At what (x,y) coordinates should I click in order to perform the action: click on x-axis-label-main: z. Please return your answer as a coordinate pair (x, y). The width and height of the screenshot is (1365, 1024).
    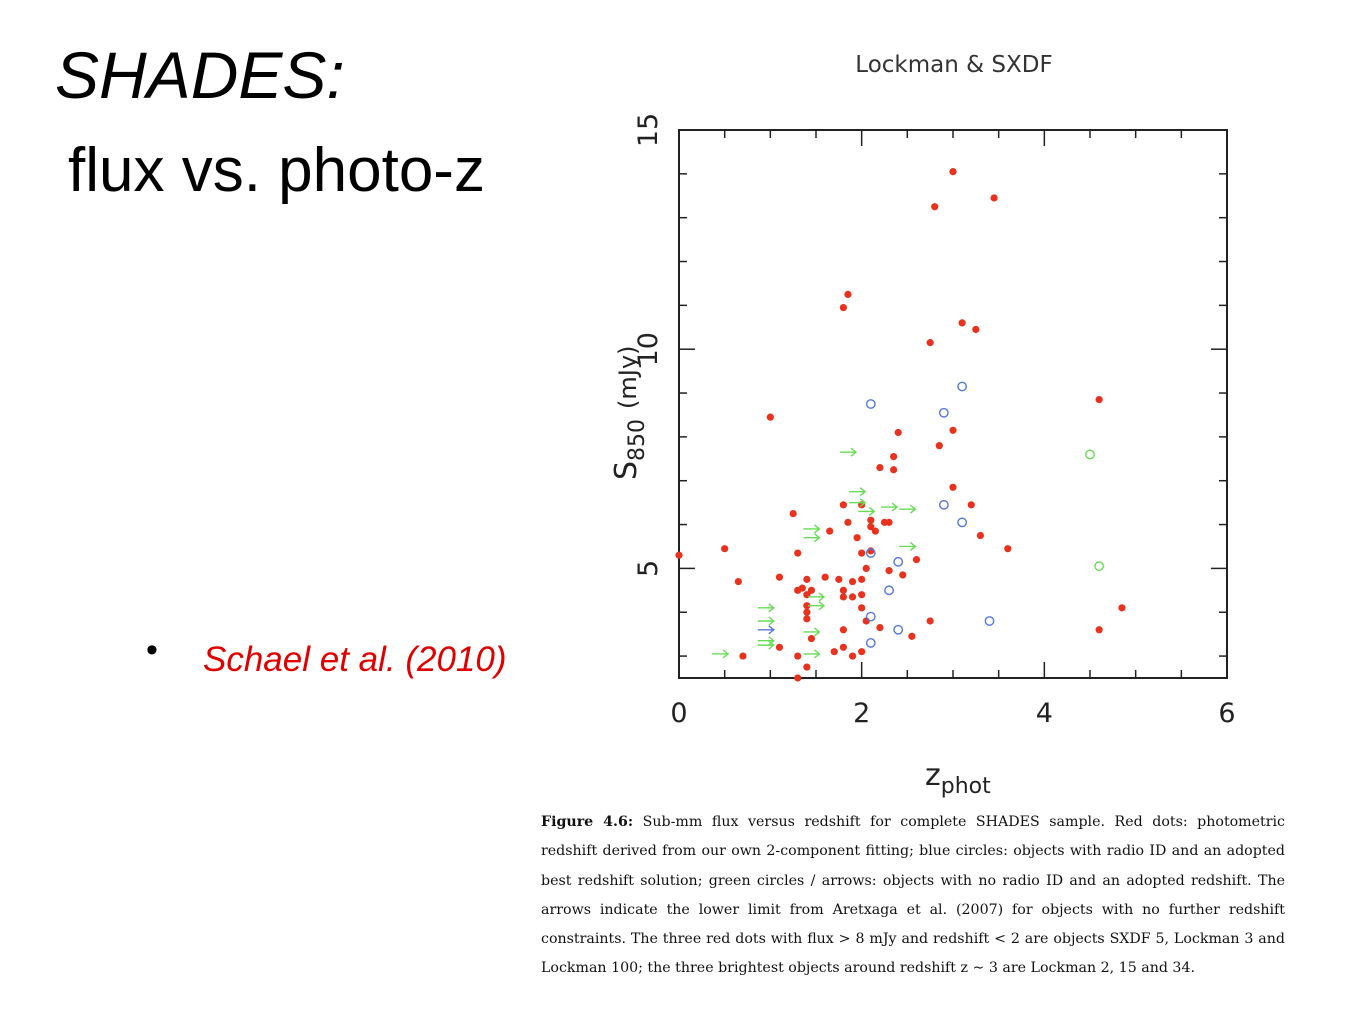
    Looking at the image, I should click on (933, 775).